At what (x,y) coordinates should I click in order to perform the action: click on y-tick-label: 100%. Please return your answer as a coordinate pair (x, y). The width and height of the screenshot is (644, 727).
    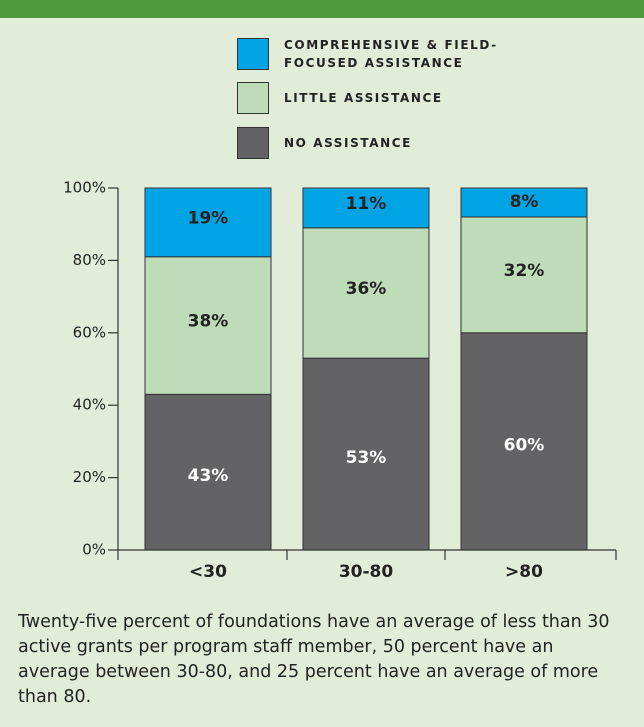
    Looking at the image, I should click on (84, 188).